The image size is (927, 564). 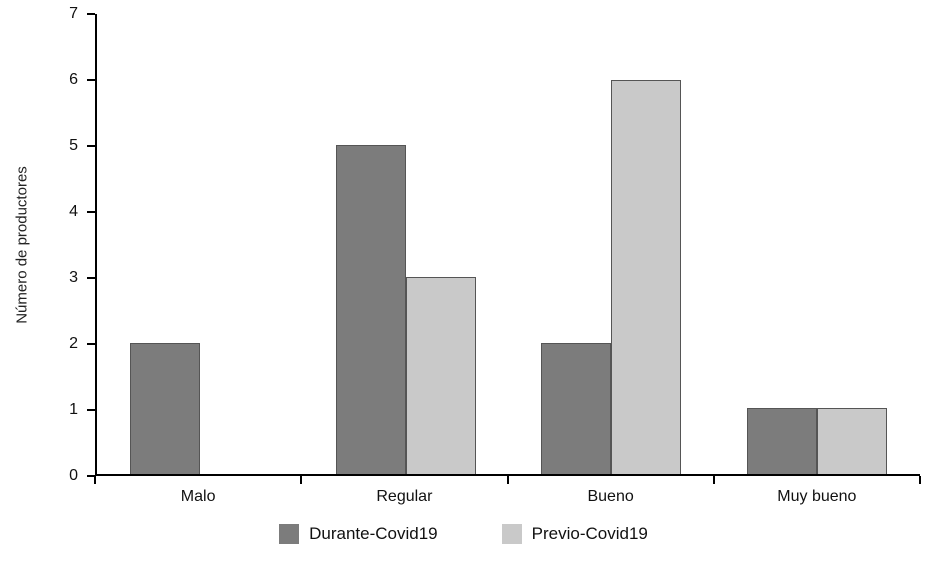 I want to click on y-axis-tick: 4, so click(x=54, y=212).